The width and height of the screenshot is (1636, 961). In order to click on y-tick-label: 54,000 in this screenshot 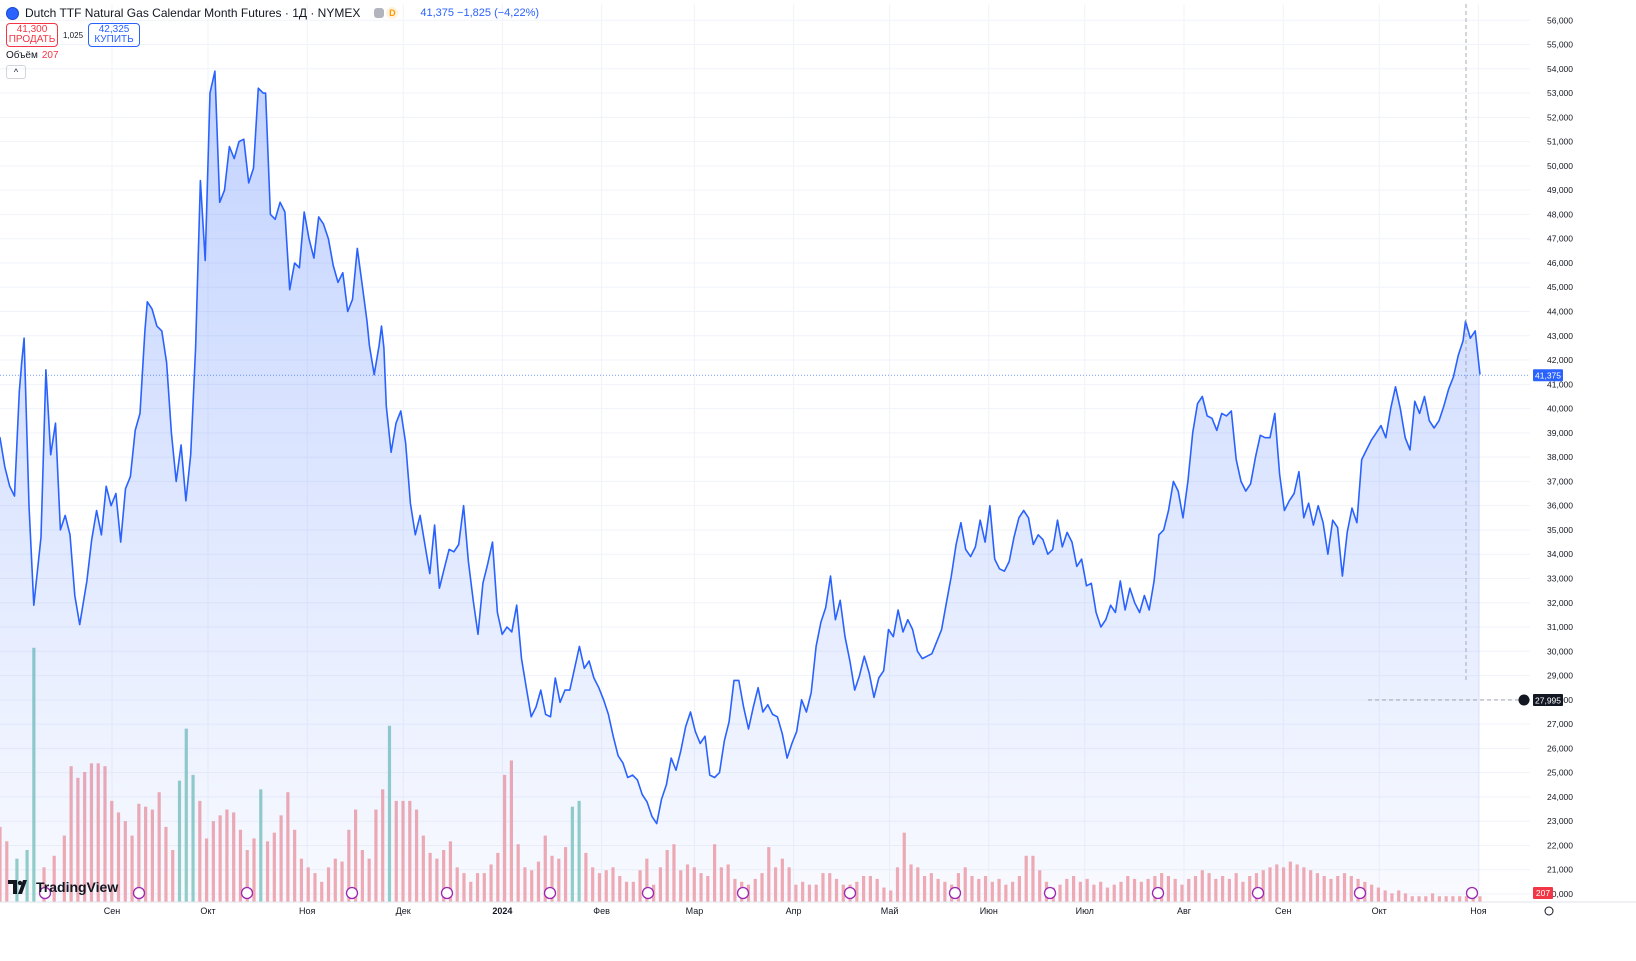, I will do `click(1560, 69)`.